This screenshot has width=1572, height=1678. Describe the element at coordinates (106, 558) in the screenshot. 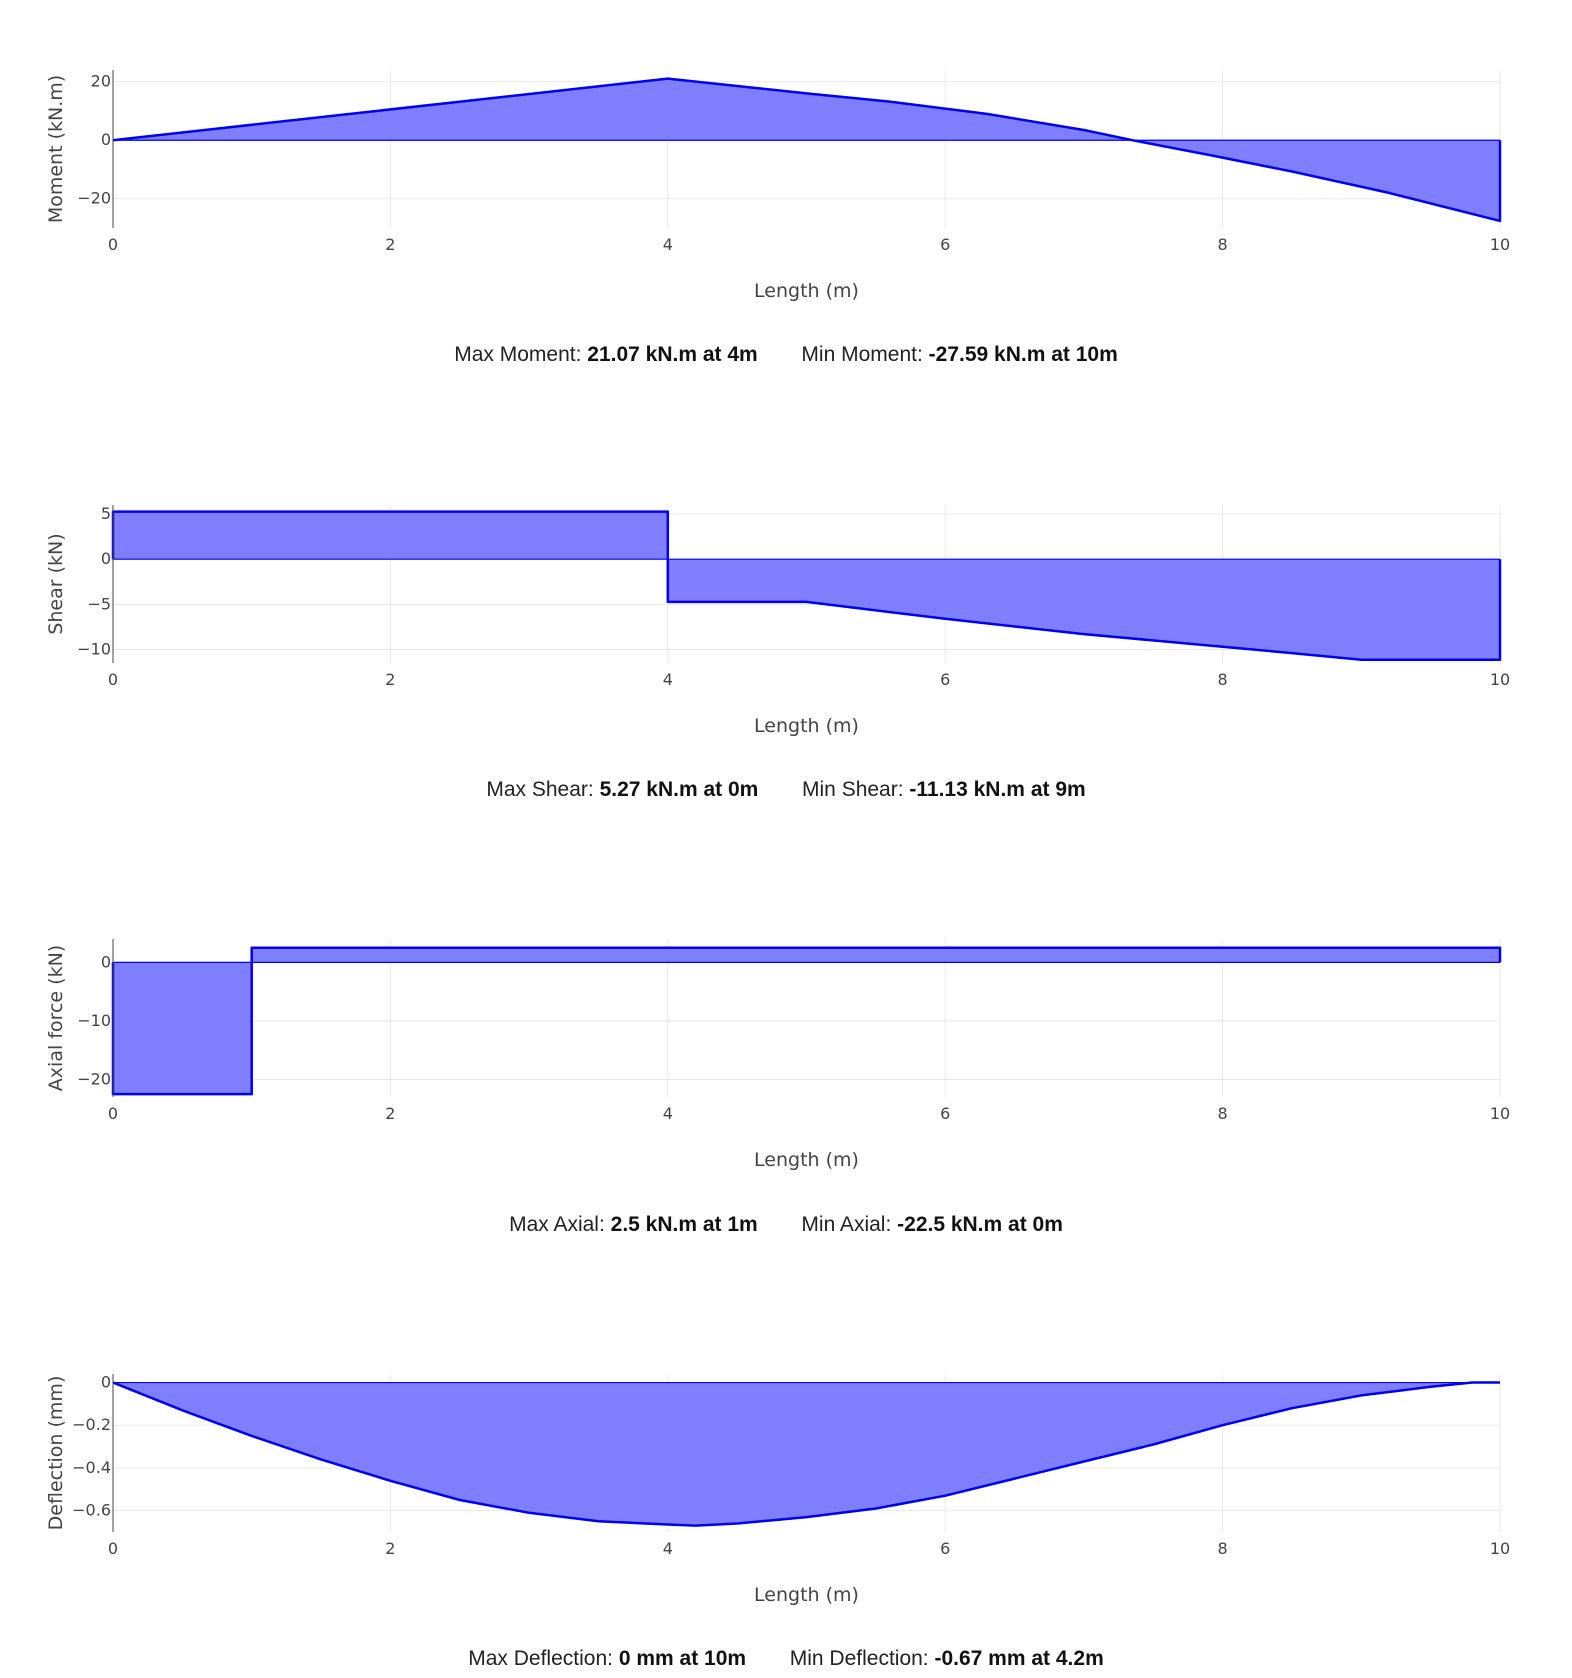

I see `shear-ytick-label: 0` at that location.